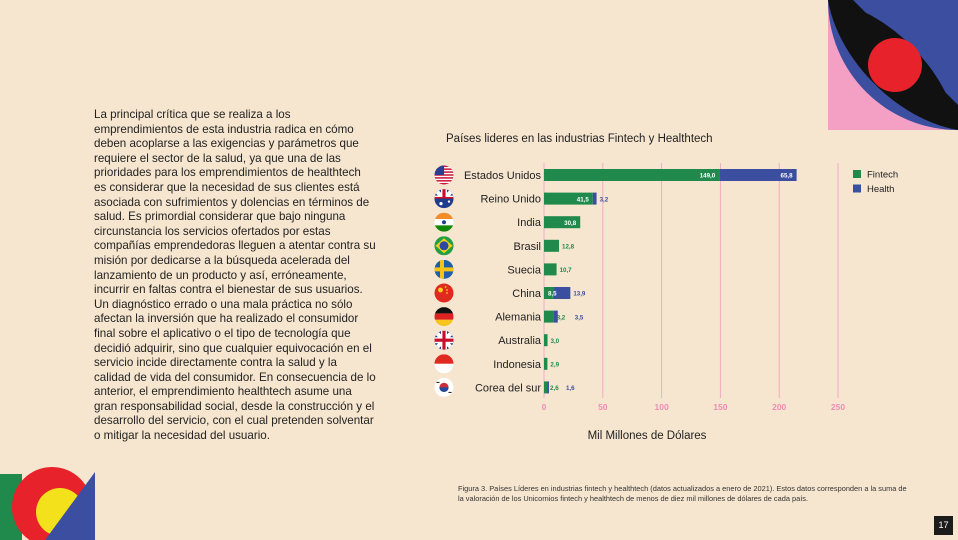 This screenshot has height=540, width=958. What do you see at coordinates (880, 189) in the screenshot?
I see `legend-label: Health` at bounding box center [880, 189].